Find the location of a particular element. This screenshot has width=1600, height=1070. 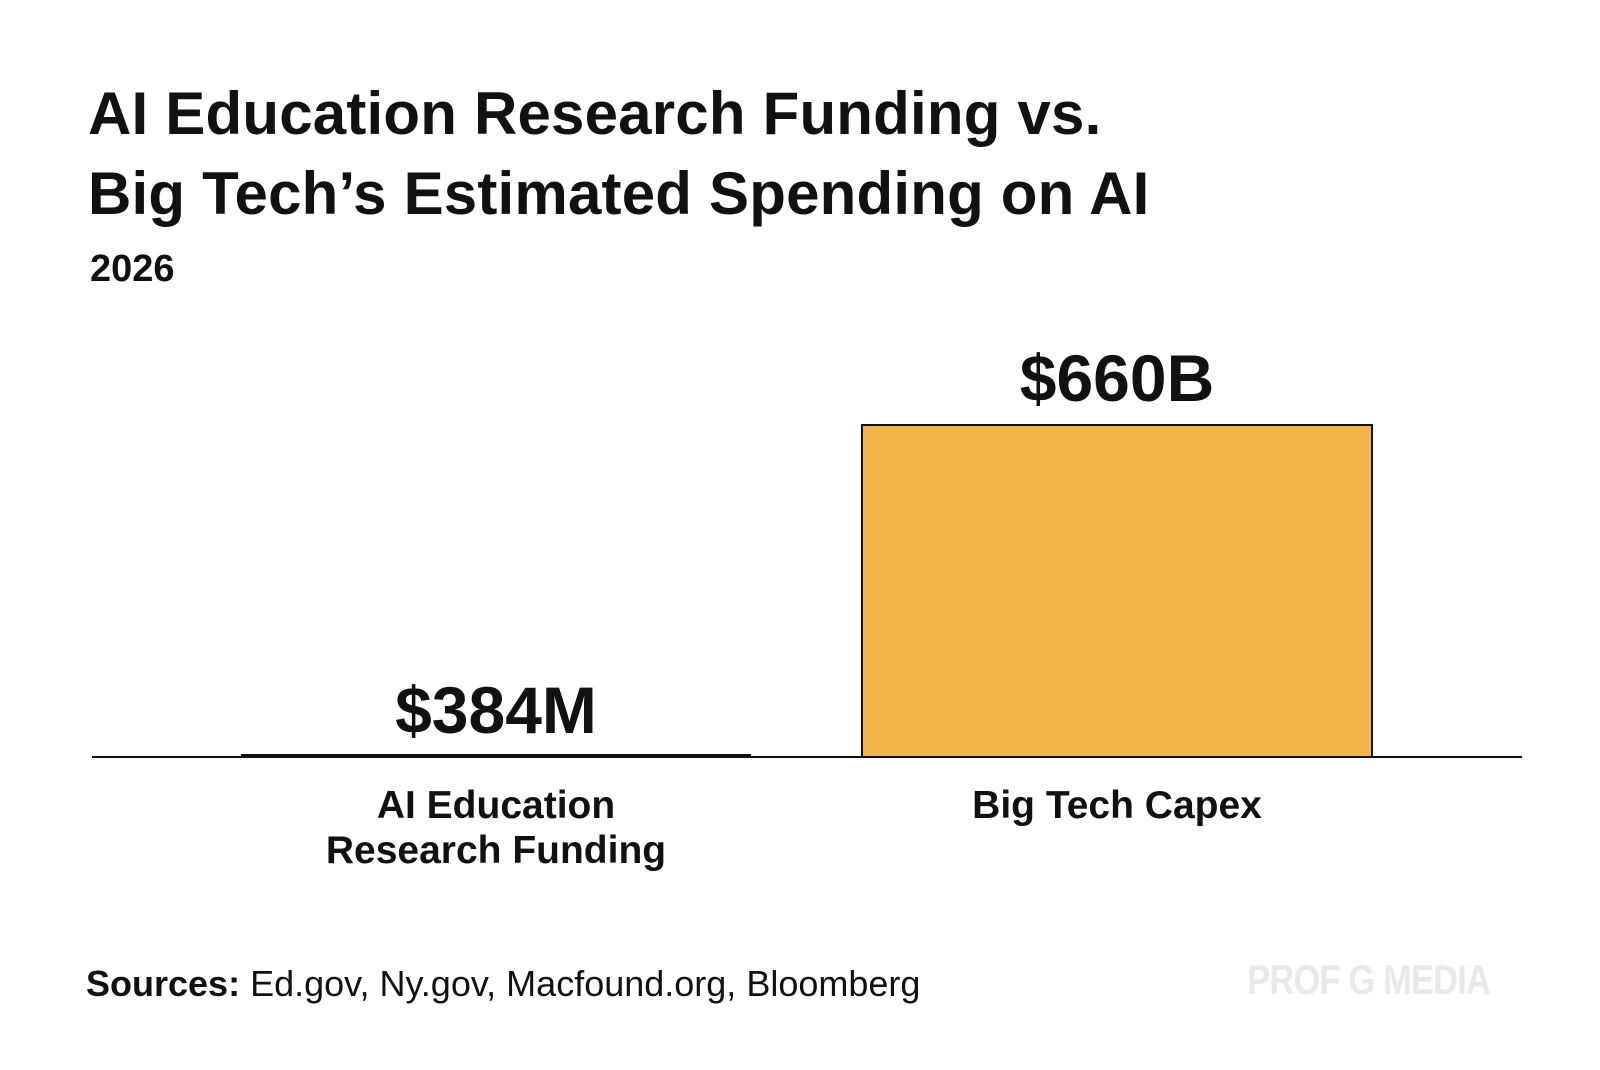

data-label-1: $384M is located at coordinates (496, 710).